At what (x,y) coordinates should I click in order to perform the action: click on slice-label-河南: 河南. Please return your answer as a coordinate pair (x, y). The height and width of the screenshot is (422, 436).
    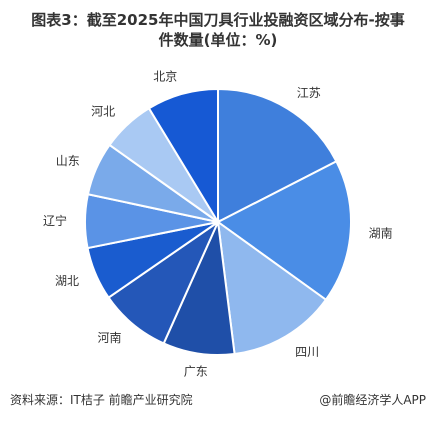
    Looking at the image, I should click on (109, 337).